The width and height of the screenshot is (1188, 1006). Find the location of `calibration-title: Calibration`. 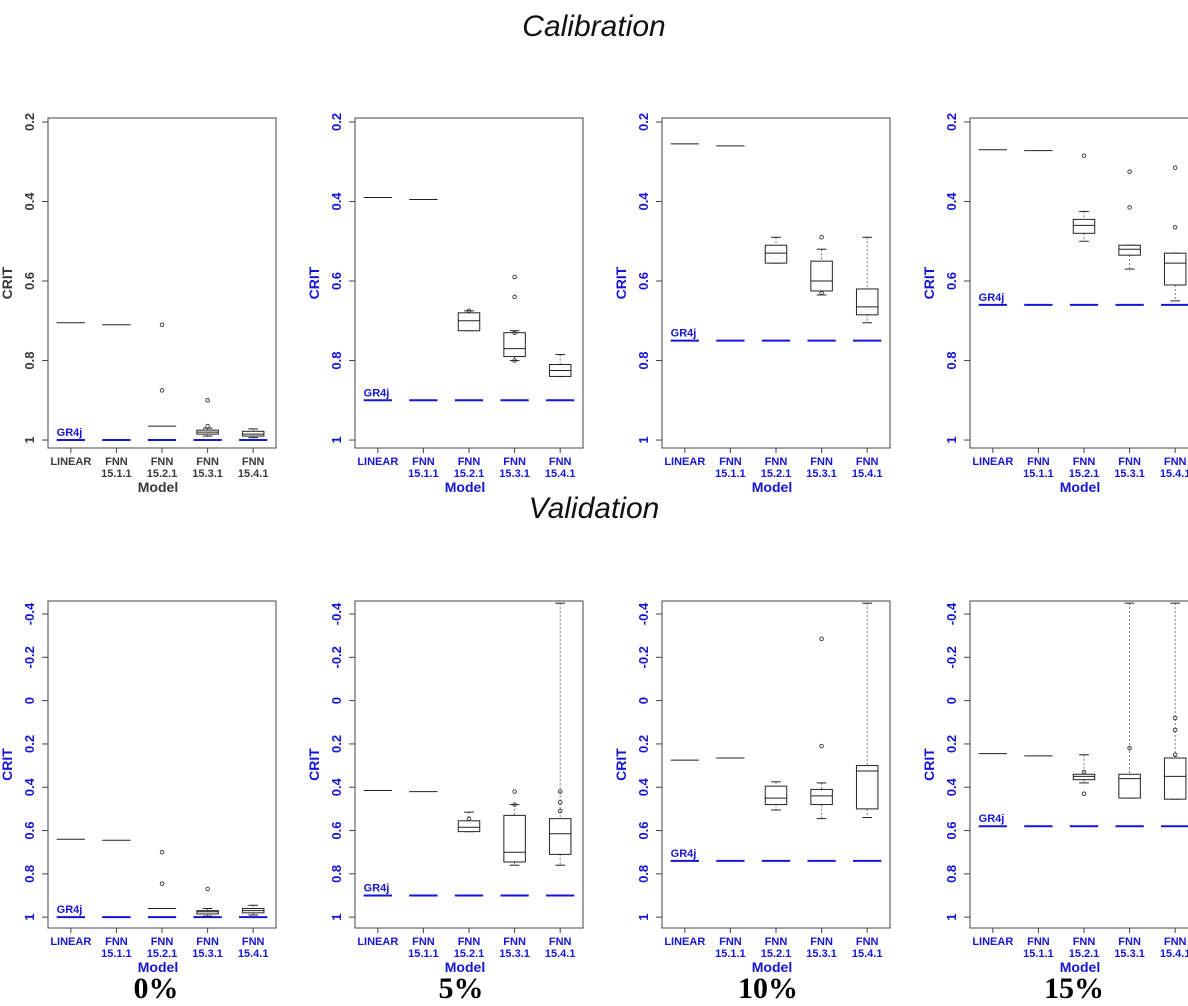

calibration-title: Calibration is located at coordinates (594, 26).